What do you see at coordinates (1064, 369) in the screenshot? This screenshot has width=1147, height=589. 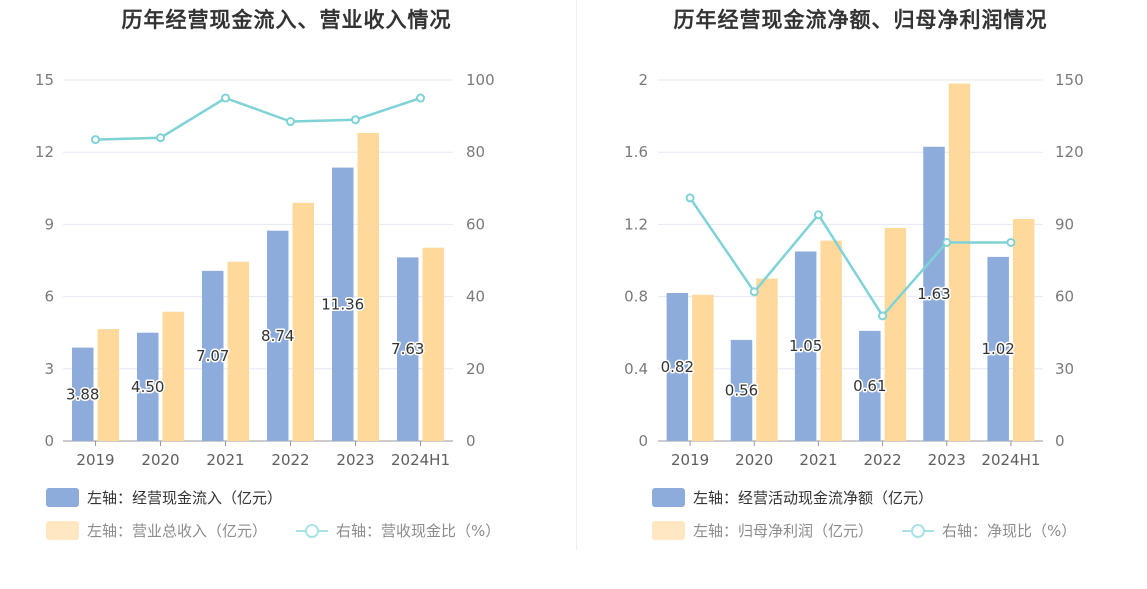 I see `right-axis-tick-label: 30` at bounding box center [1064, 369].